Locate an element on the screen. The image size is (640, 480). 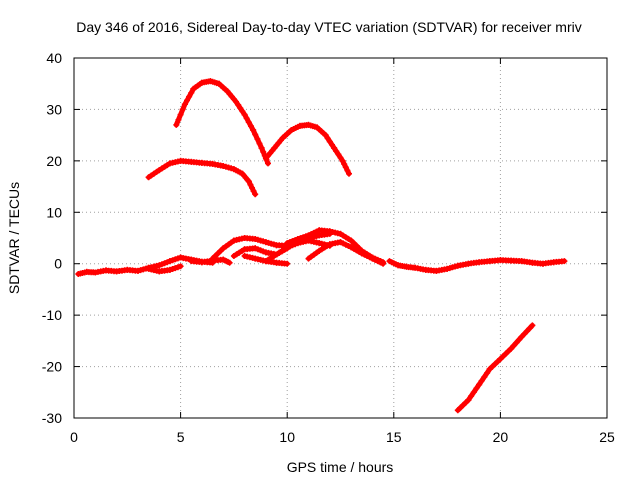
y-tick-label: 30 is located at coordinates (54, 109).